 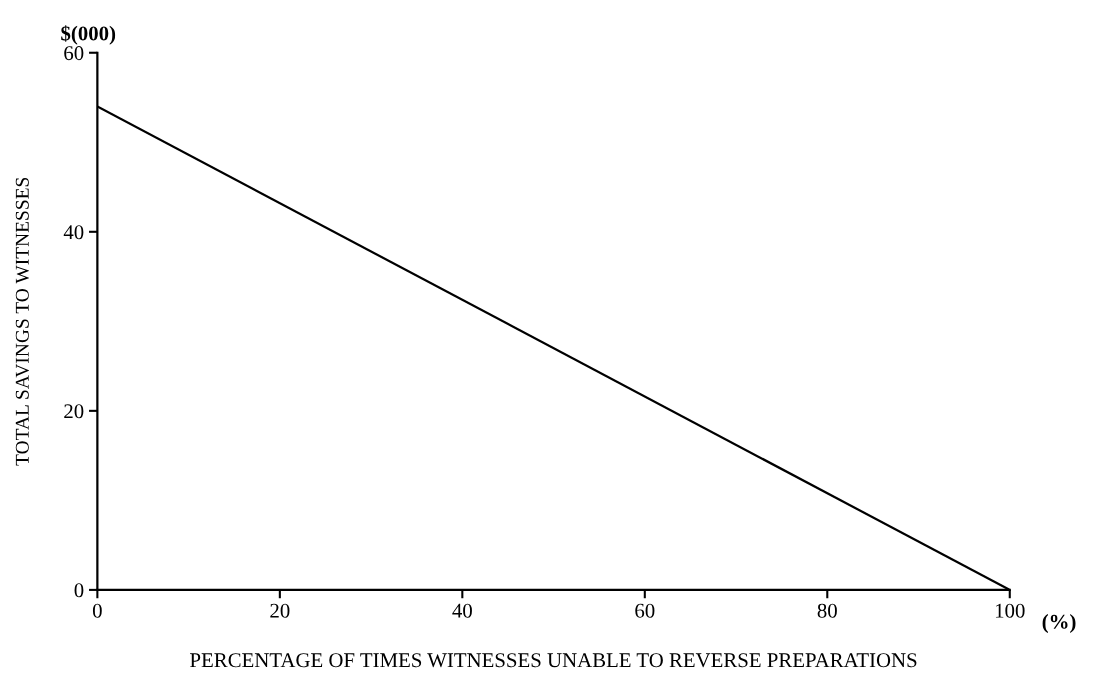 What do you see at coordinates (79, 590) in the screenshot?
I see `y-tick-label: 0` at bounding box center [79, 590].